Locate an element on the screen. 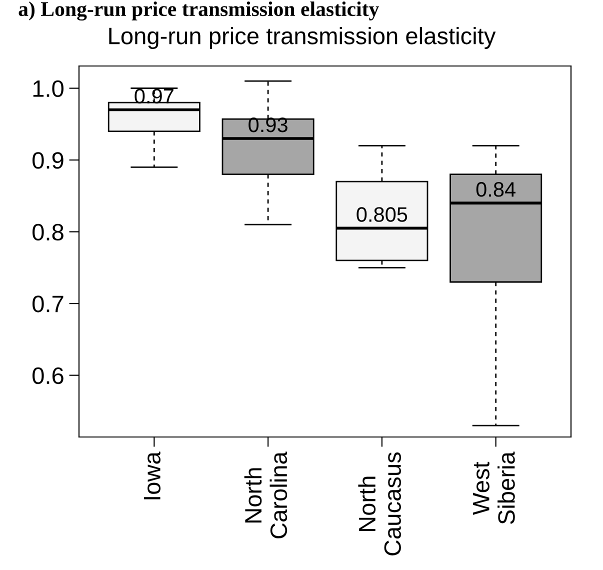 The width and height of the screenshot is (603, 570). y-tick-label: 0.6 is located at coordinates (48, 375).